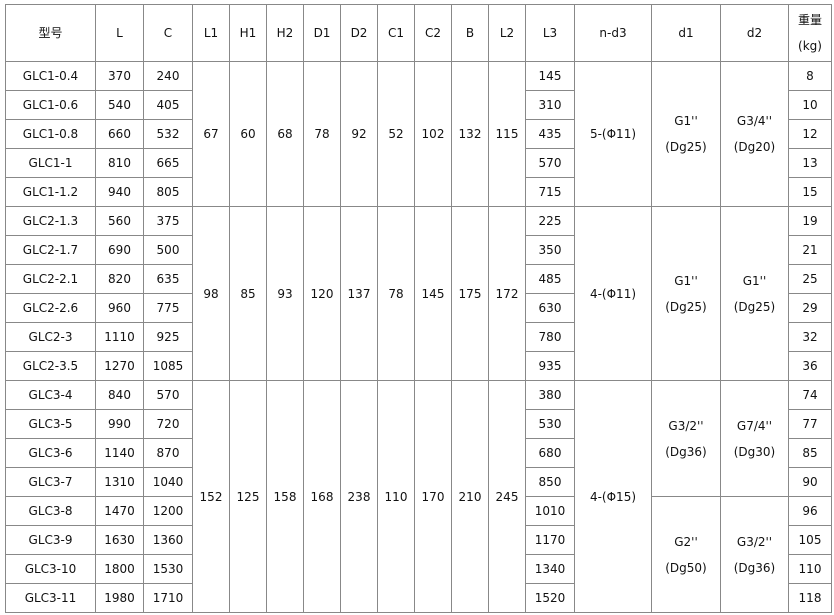 Image resolution: width=834 pixels, height=615 pixels. Describe the element at coordinates (550, 192) in the screenshot. I see `cell-L3: 715` at that location.